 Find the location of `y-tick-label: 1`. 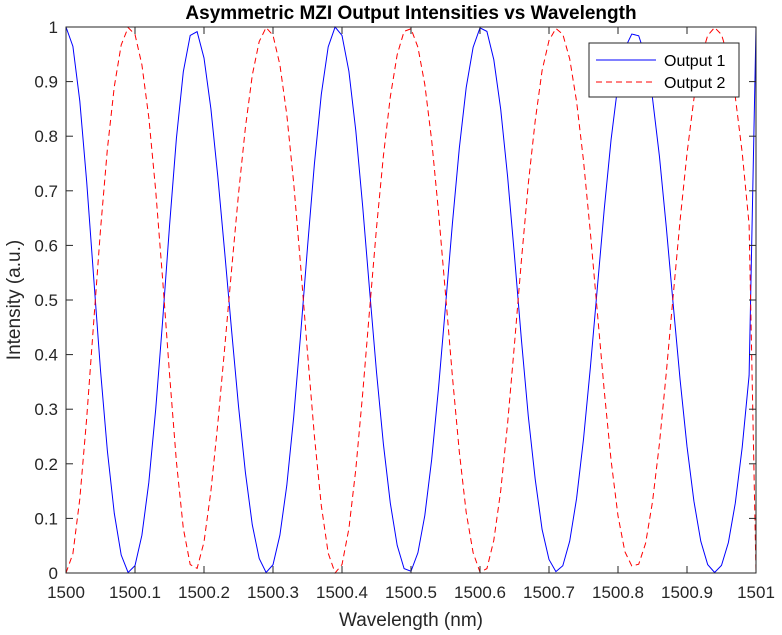

y-tick-label: 1 is located at coordinates (53, 27).